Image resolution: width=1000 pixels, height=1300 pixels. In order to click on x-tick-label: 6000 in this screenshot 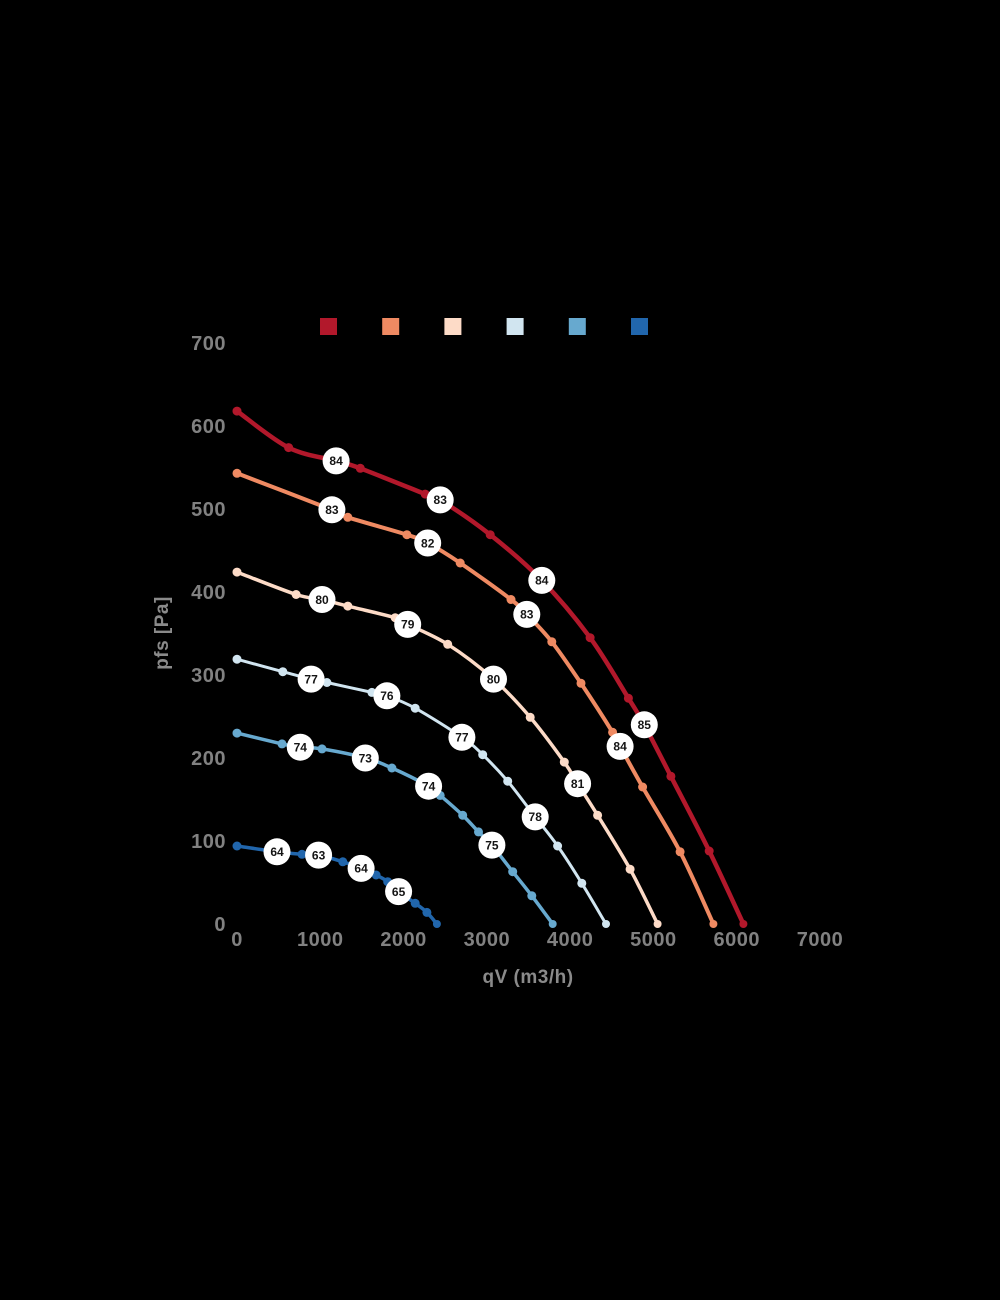, I will do `click(736, 940)`.